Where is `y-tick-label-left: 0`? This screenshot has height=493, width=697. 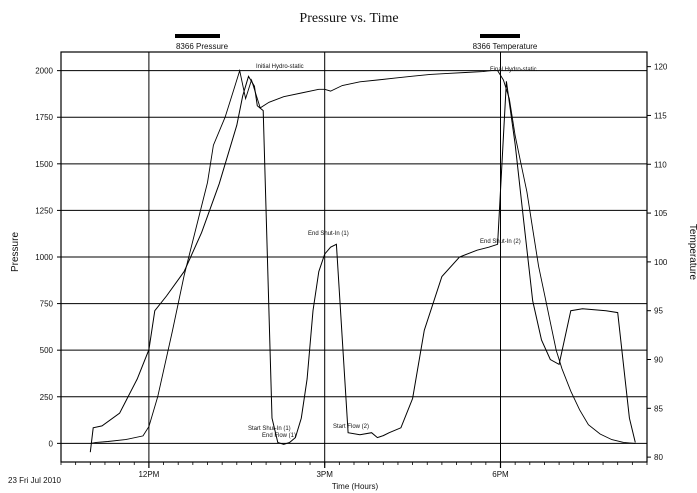 y-tick-label-left: 0 is located at coordinates (51, 443).